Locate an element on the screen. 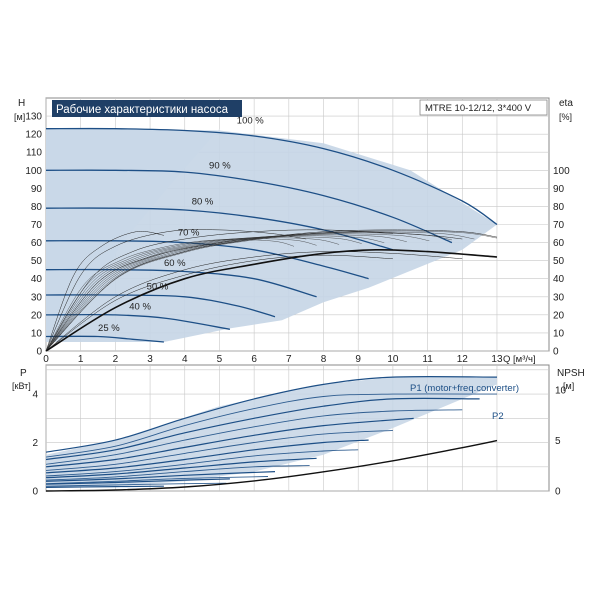 The image size is (600, 605). h-tick-label: 110 is located at coordinates (34, 153).